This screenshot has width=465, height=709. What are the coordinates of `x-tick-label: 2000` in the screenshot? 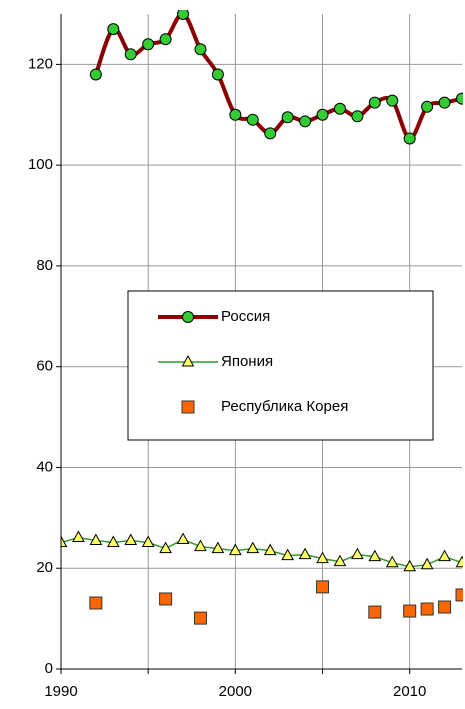 It's located at (235, 691).